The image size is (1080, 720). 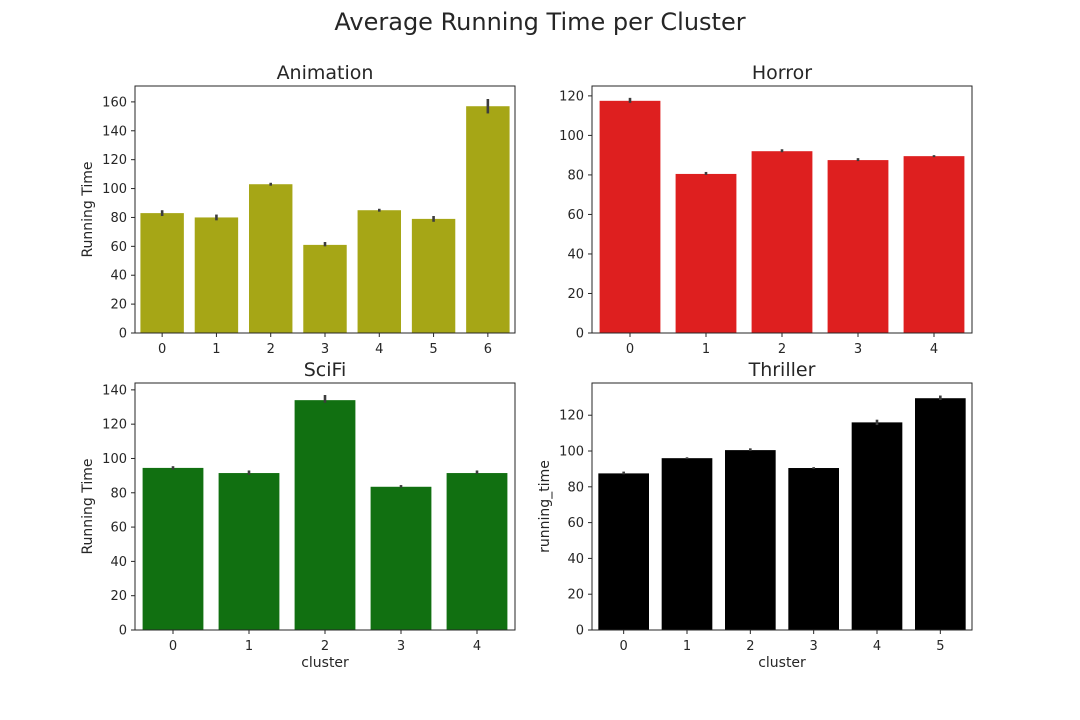 What do you see at coordinates (782, 506) in the screenshot?
I see `axes-frame` at bounding box center [782, 506].